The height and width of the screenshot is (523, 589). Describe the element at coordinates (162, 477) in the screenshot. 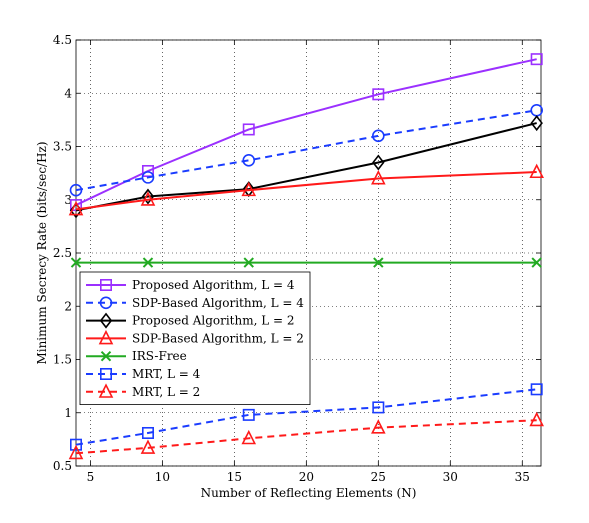

I see `x-tick-label: 10` at that location.